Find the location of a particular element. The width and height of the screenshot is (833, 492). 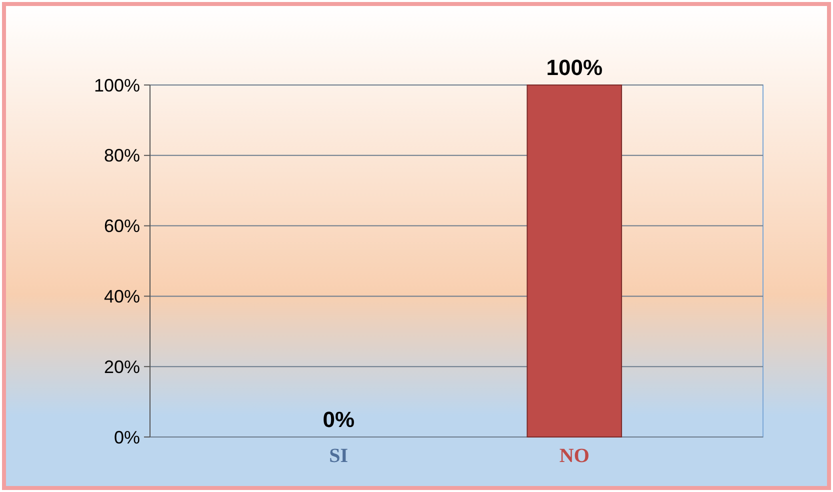

data-label: 0% is located at coordinates (338, 419).